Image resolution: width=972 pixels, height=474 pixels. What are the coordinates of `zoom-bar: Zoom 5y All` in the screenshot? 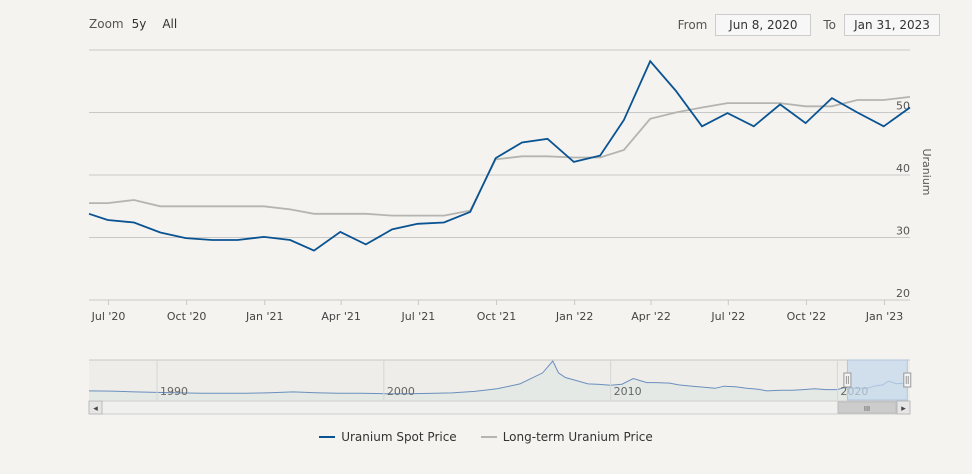 It's located at (141, 24).